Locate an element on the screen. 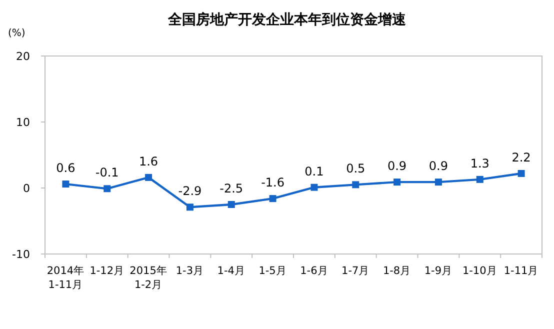 The height and width of the screenshot is (329, 554). data-label: 0.5 is located at coordinates (356, 169).